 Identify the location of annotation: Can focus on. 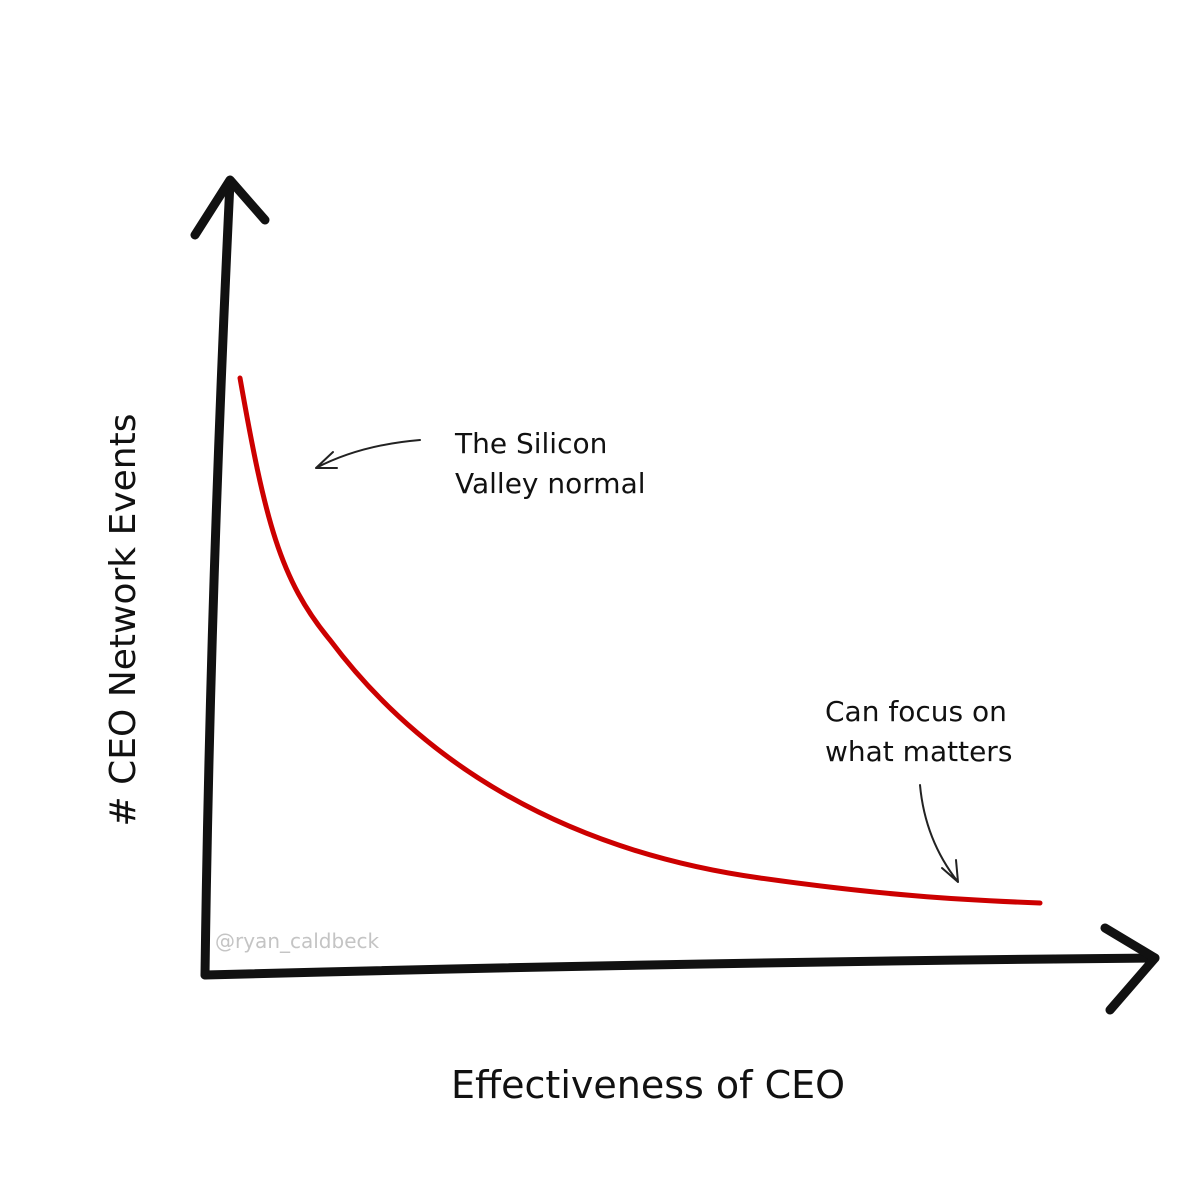
(916, 711).